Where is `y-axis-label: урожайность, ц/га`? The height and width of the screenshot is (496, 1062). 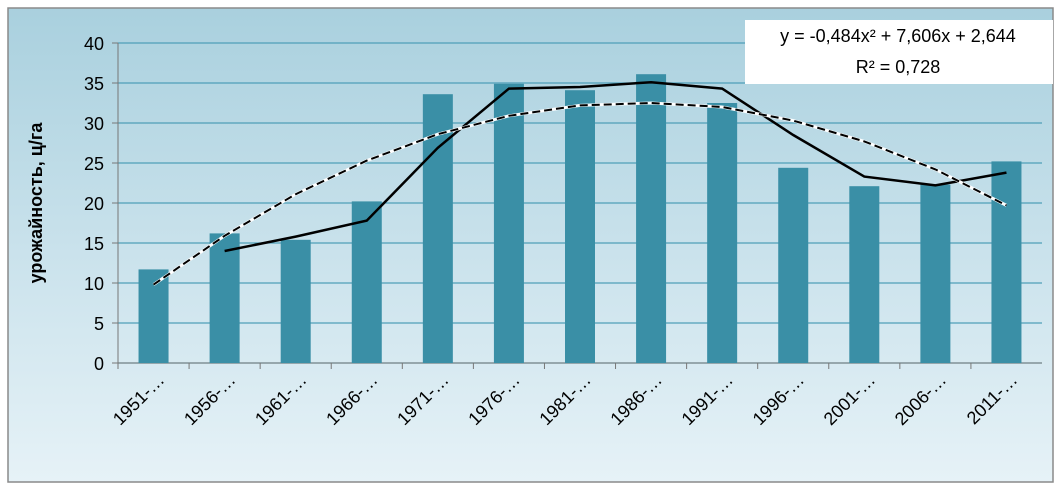
y-axis-label: урожайность, ц/га is located at coordinates (36, 203).